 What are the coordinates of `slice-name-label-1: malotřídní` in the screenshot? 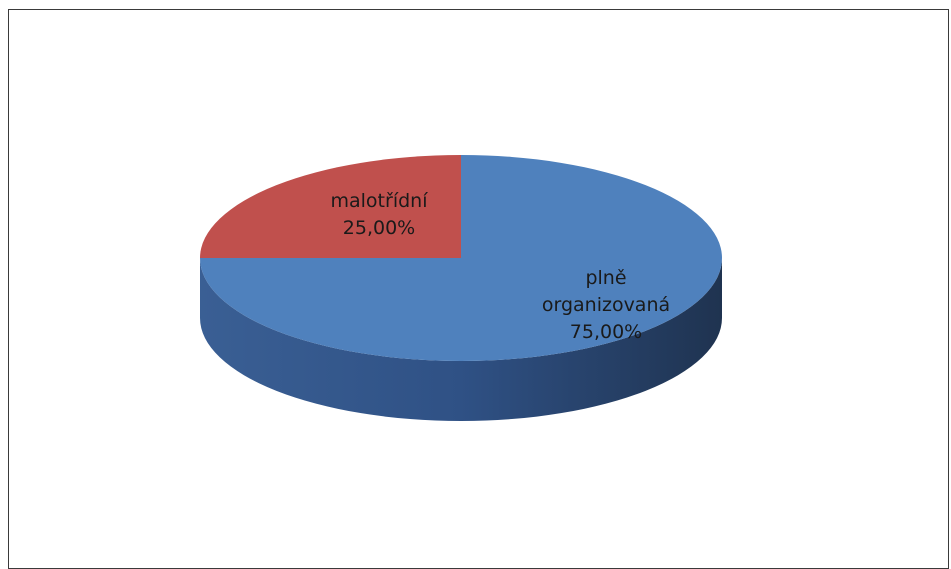 It's located at (380, 201).